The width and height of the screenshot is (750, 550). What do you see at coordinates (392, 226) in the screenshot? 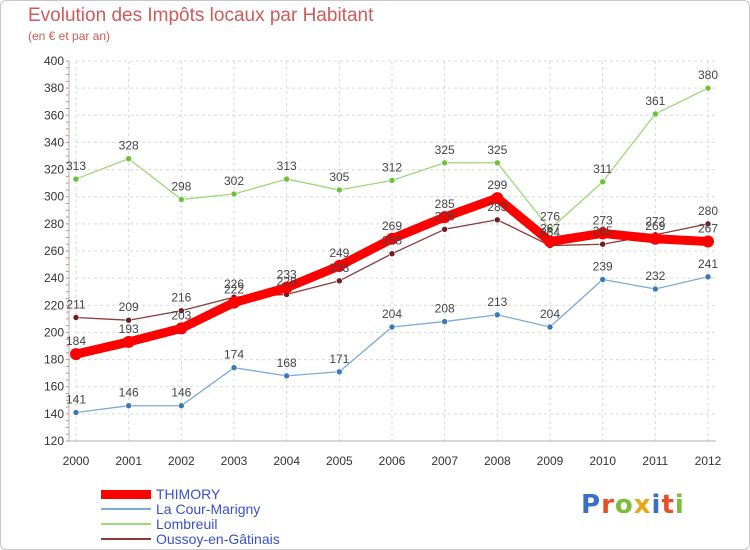
I see `data-label-0: 269` at bounding box center [392, 226].